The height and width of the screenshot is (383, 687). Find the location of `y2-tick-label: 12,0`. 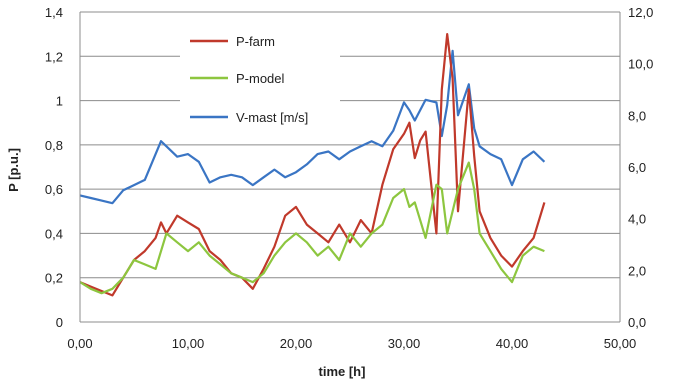

y2-tick-label: 12,0 is located at coordinates (640, 12).